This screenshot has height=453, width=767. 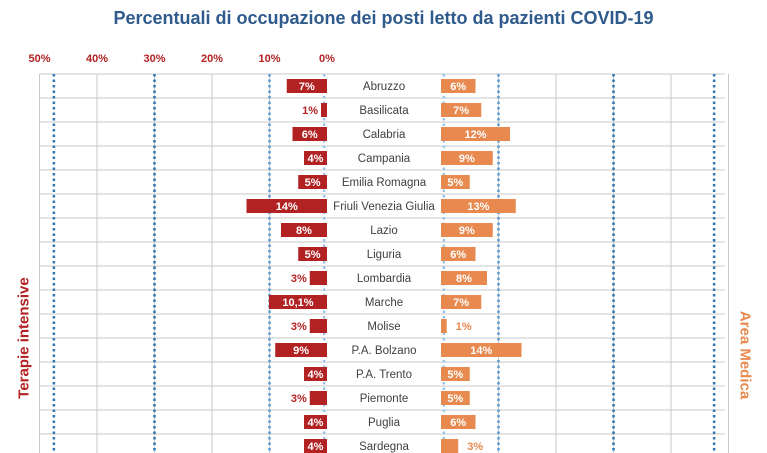 I want to click on right-data-label: 12%, so click(x=475, y=135).